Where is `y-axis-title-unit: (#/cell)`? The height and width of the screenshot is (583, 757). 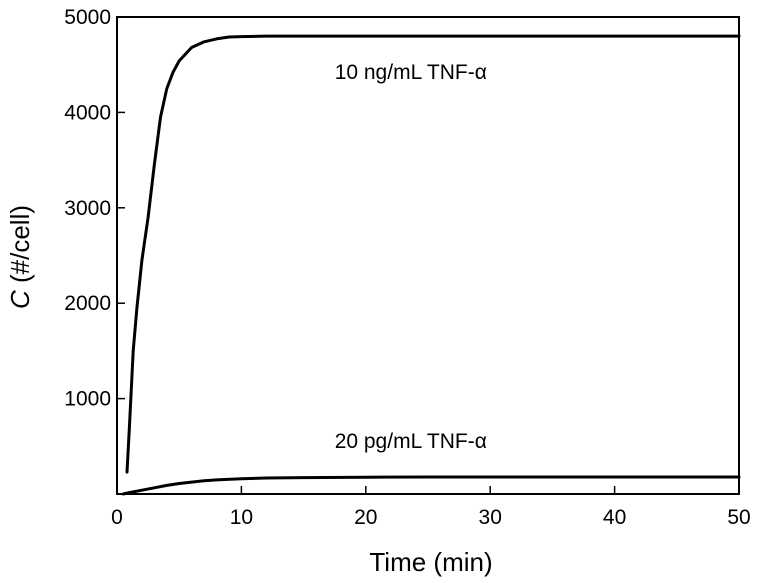
y-axis-title-unit: (#/cell) is located at coordinates (20, 247).